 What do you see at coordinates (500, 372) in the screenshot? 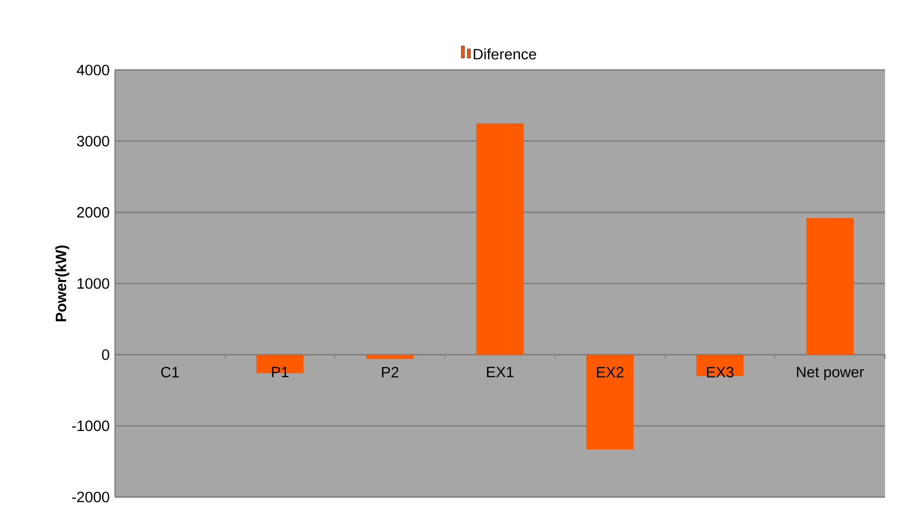
I see `x-tick-label: EX1` at bounding box center [500, 372].